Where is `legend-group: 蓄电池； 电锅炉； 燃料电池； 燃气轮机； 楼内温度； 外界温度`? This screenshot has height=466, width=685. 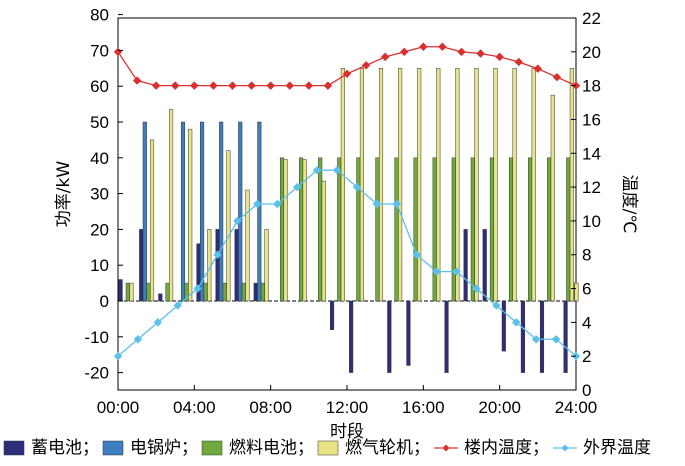 legend-group: 蓄电池； 电锅炉； 燃料电池； 燃气轮机； 楼内温度； 外界温度 is located at coordinates (327, 448).